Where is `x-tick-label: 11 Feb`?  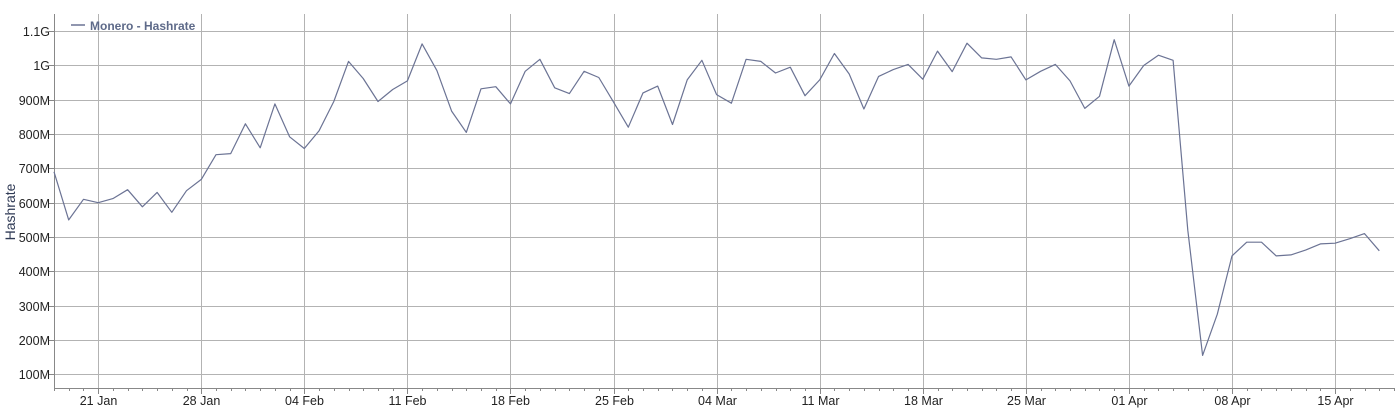
x-tick-label: 11 Feb is located at coordinates (408, 401).